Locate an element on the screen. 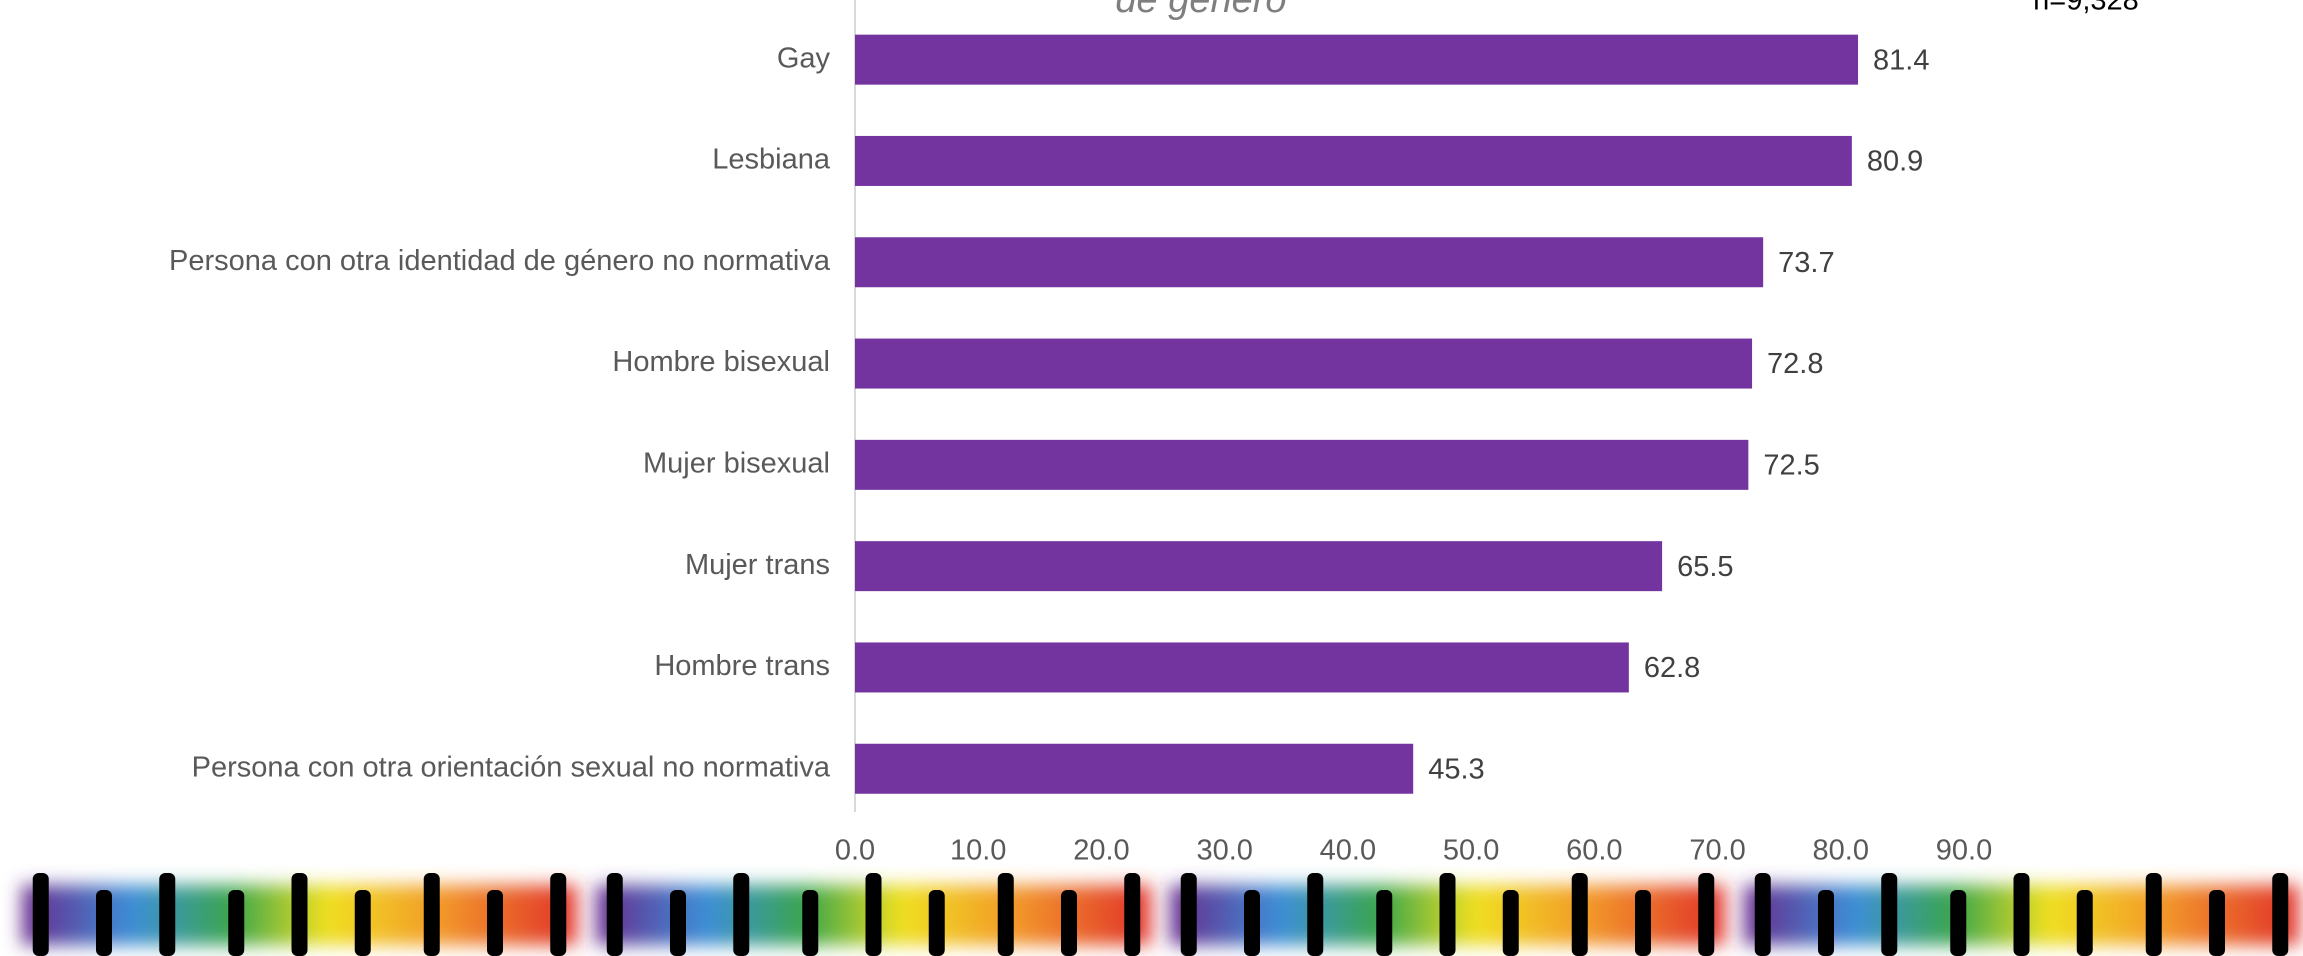 The width and height of the screenshot is (2303, 956). x-tick-label: 50.0 is located at coordinates (1471, 851).